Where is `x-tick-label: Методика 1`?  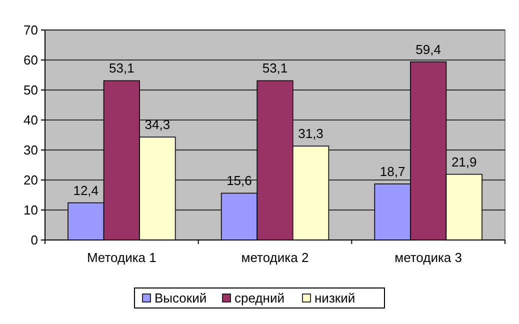 x-tick-label: Методика 1 is located at coordinates (121, 257).